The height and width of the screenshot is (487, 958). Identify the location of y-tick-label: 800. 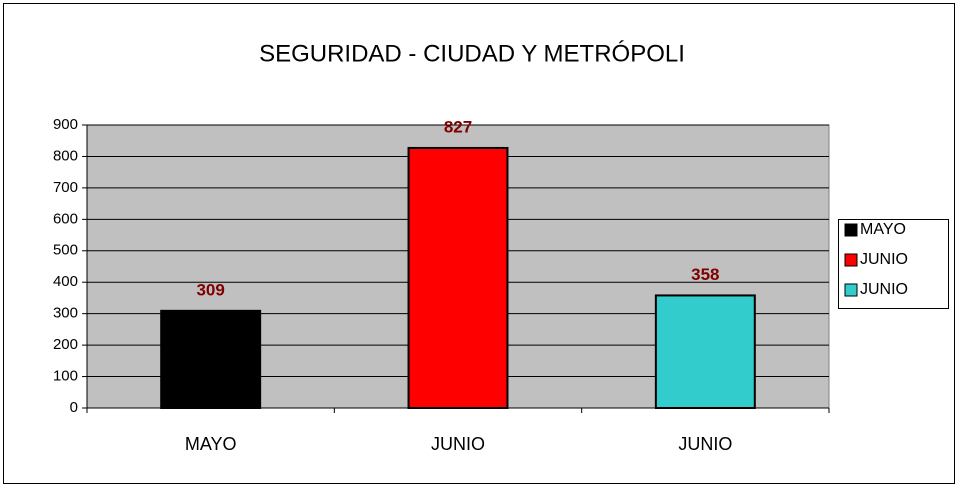
(65, 155).